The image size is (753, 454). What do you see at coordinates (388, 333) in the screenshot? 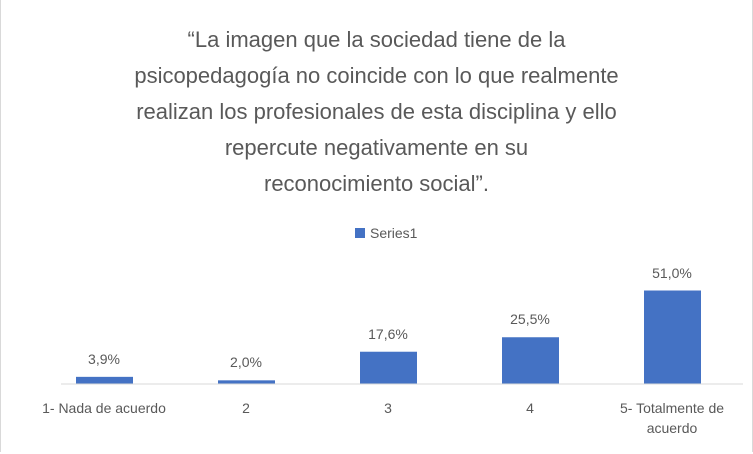
I see `value-label: 17,6%` at bounding box center [388, 333].